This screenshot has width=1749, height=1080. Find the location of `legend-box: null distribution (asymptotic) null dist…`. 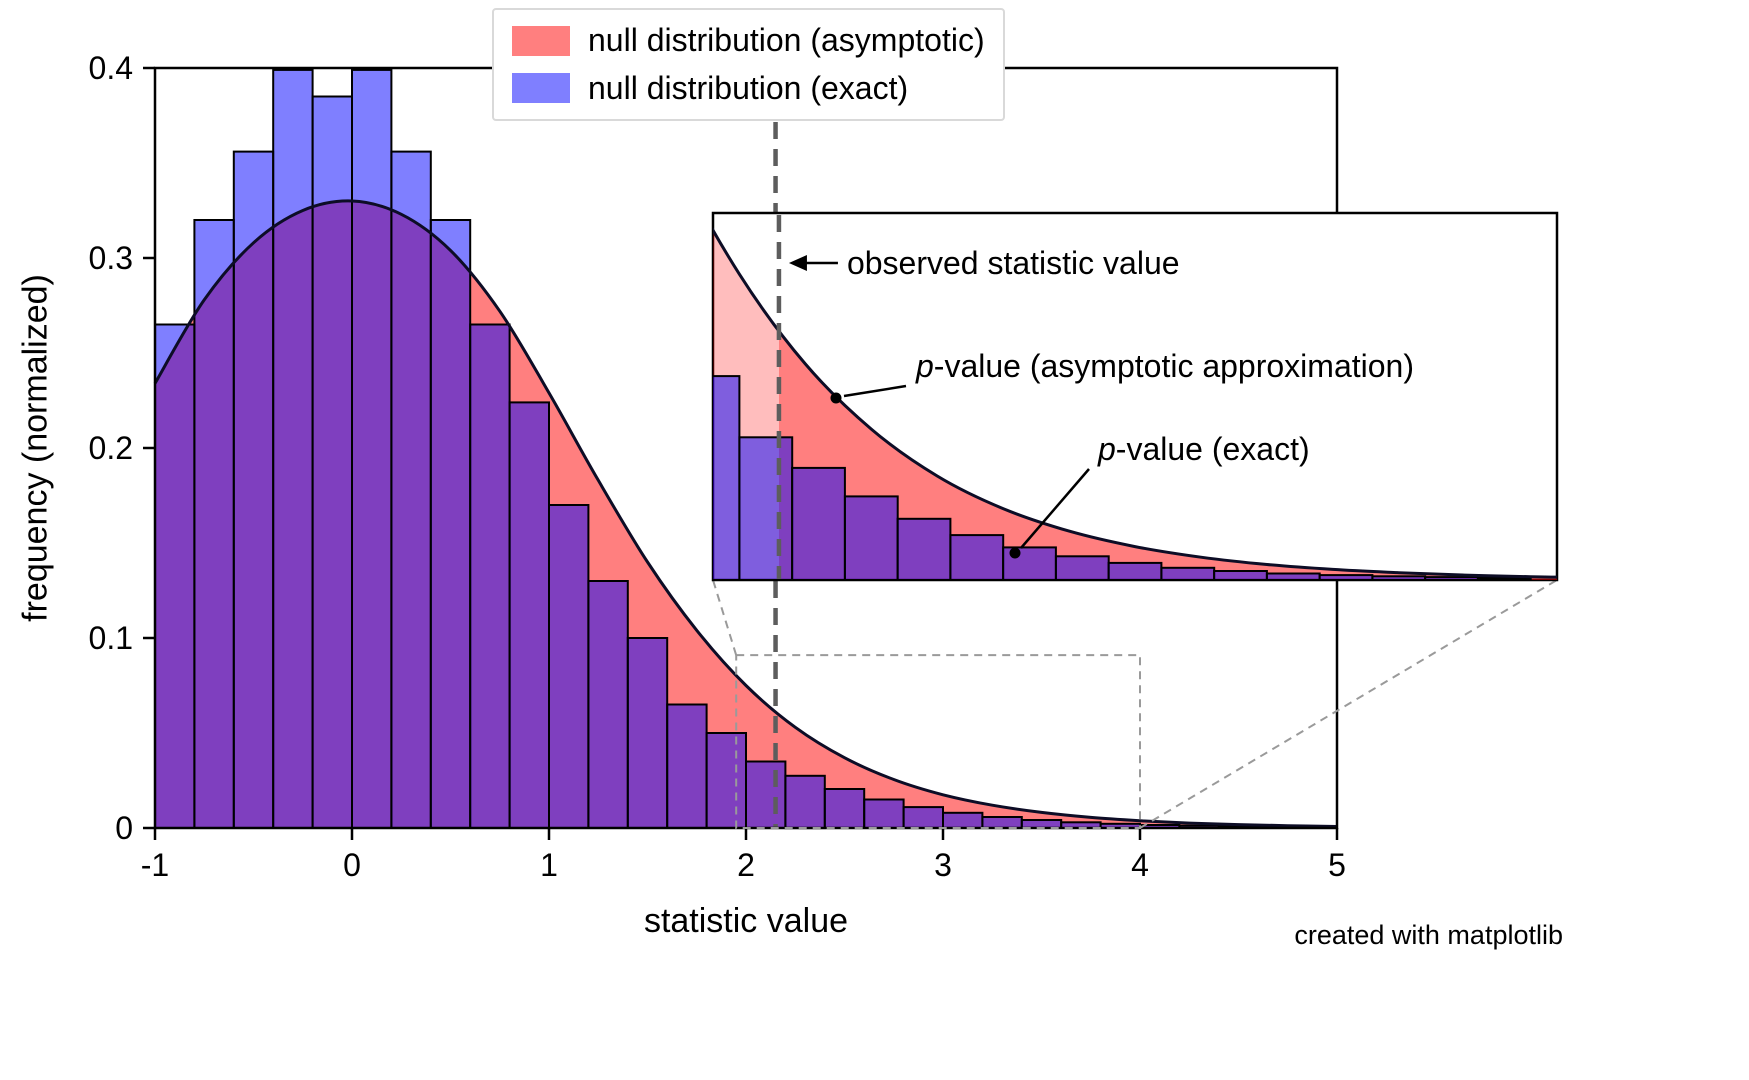

legend-box: null distribution (asymptotic) null dist… is located at coordinates (748, 65).